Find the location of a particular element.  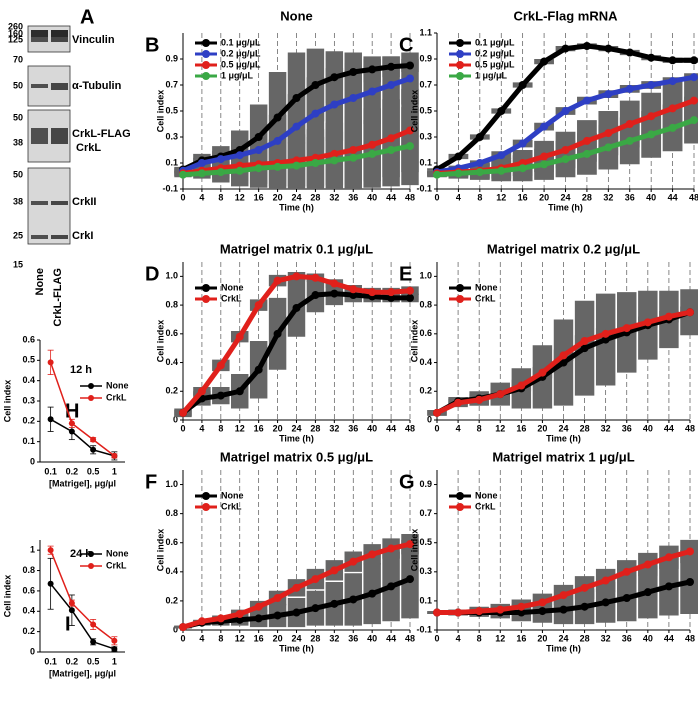

y-tick-label: 0 is located at coordinates (32, 461).